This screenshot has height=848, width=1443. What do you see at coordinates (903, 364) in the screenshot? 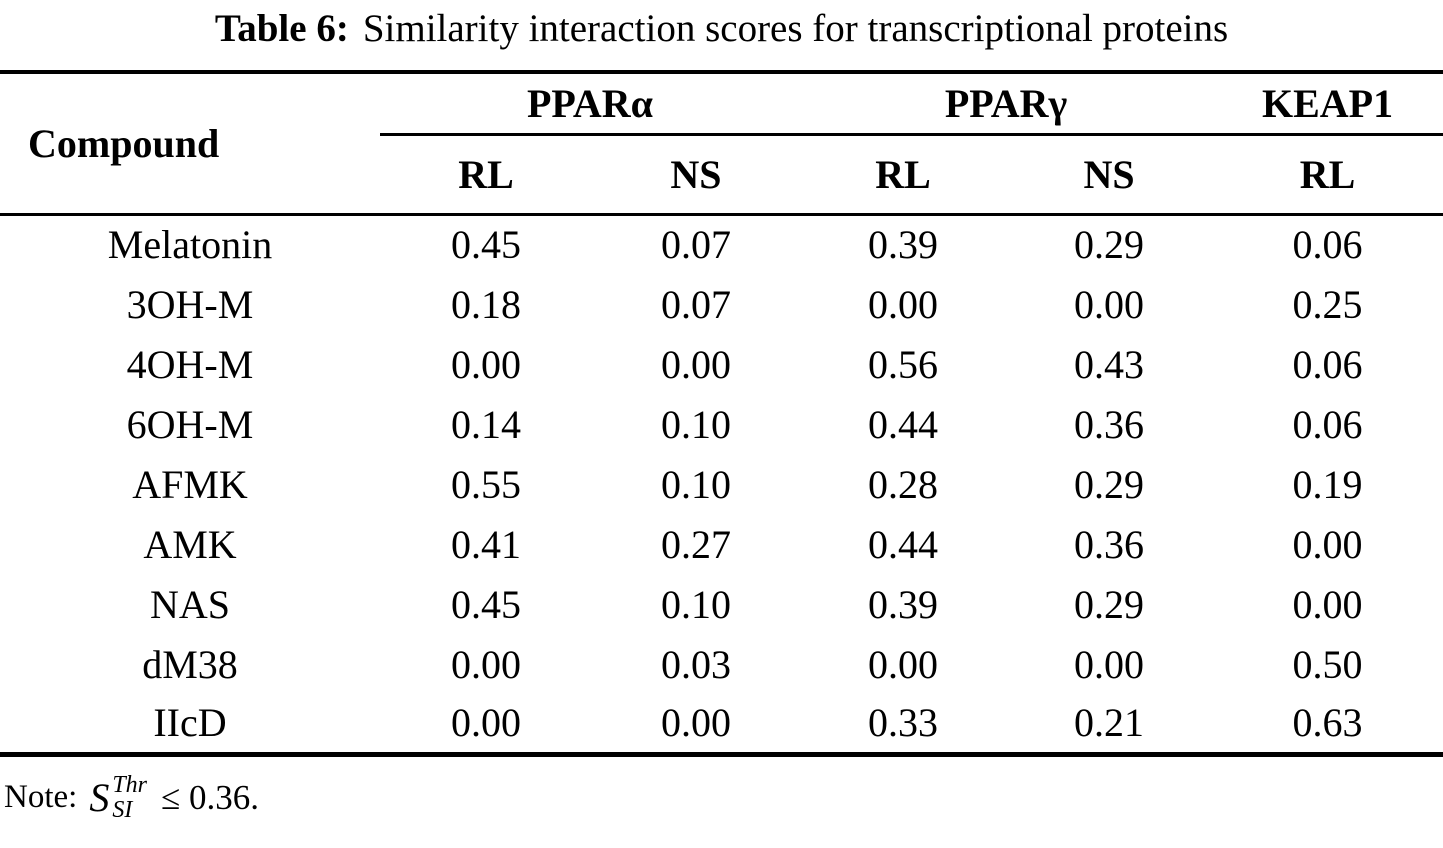
I see `score-cell: 0.56` at bounding box center [903, 364].